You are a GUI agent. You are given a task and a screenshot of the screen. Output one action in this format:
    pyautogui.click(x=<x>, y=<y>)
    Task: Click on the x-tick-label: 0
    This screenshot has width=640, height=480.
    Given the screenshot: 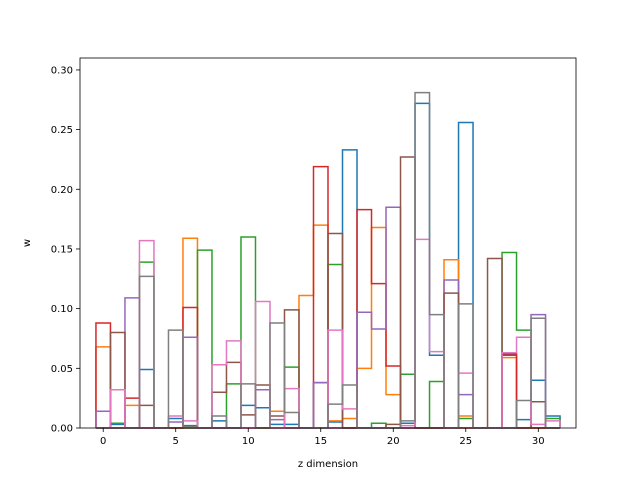 What is the action you would take?
    pyautogui.click(x=103, y=441)
    